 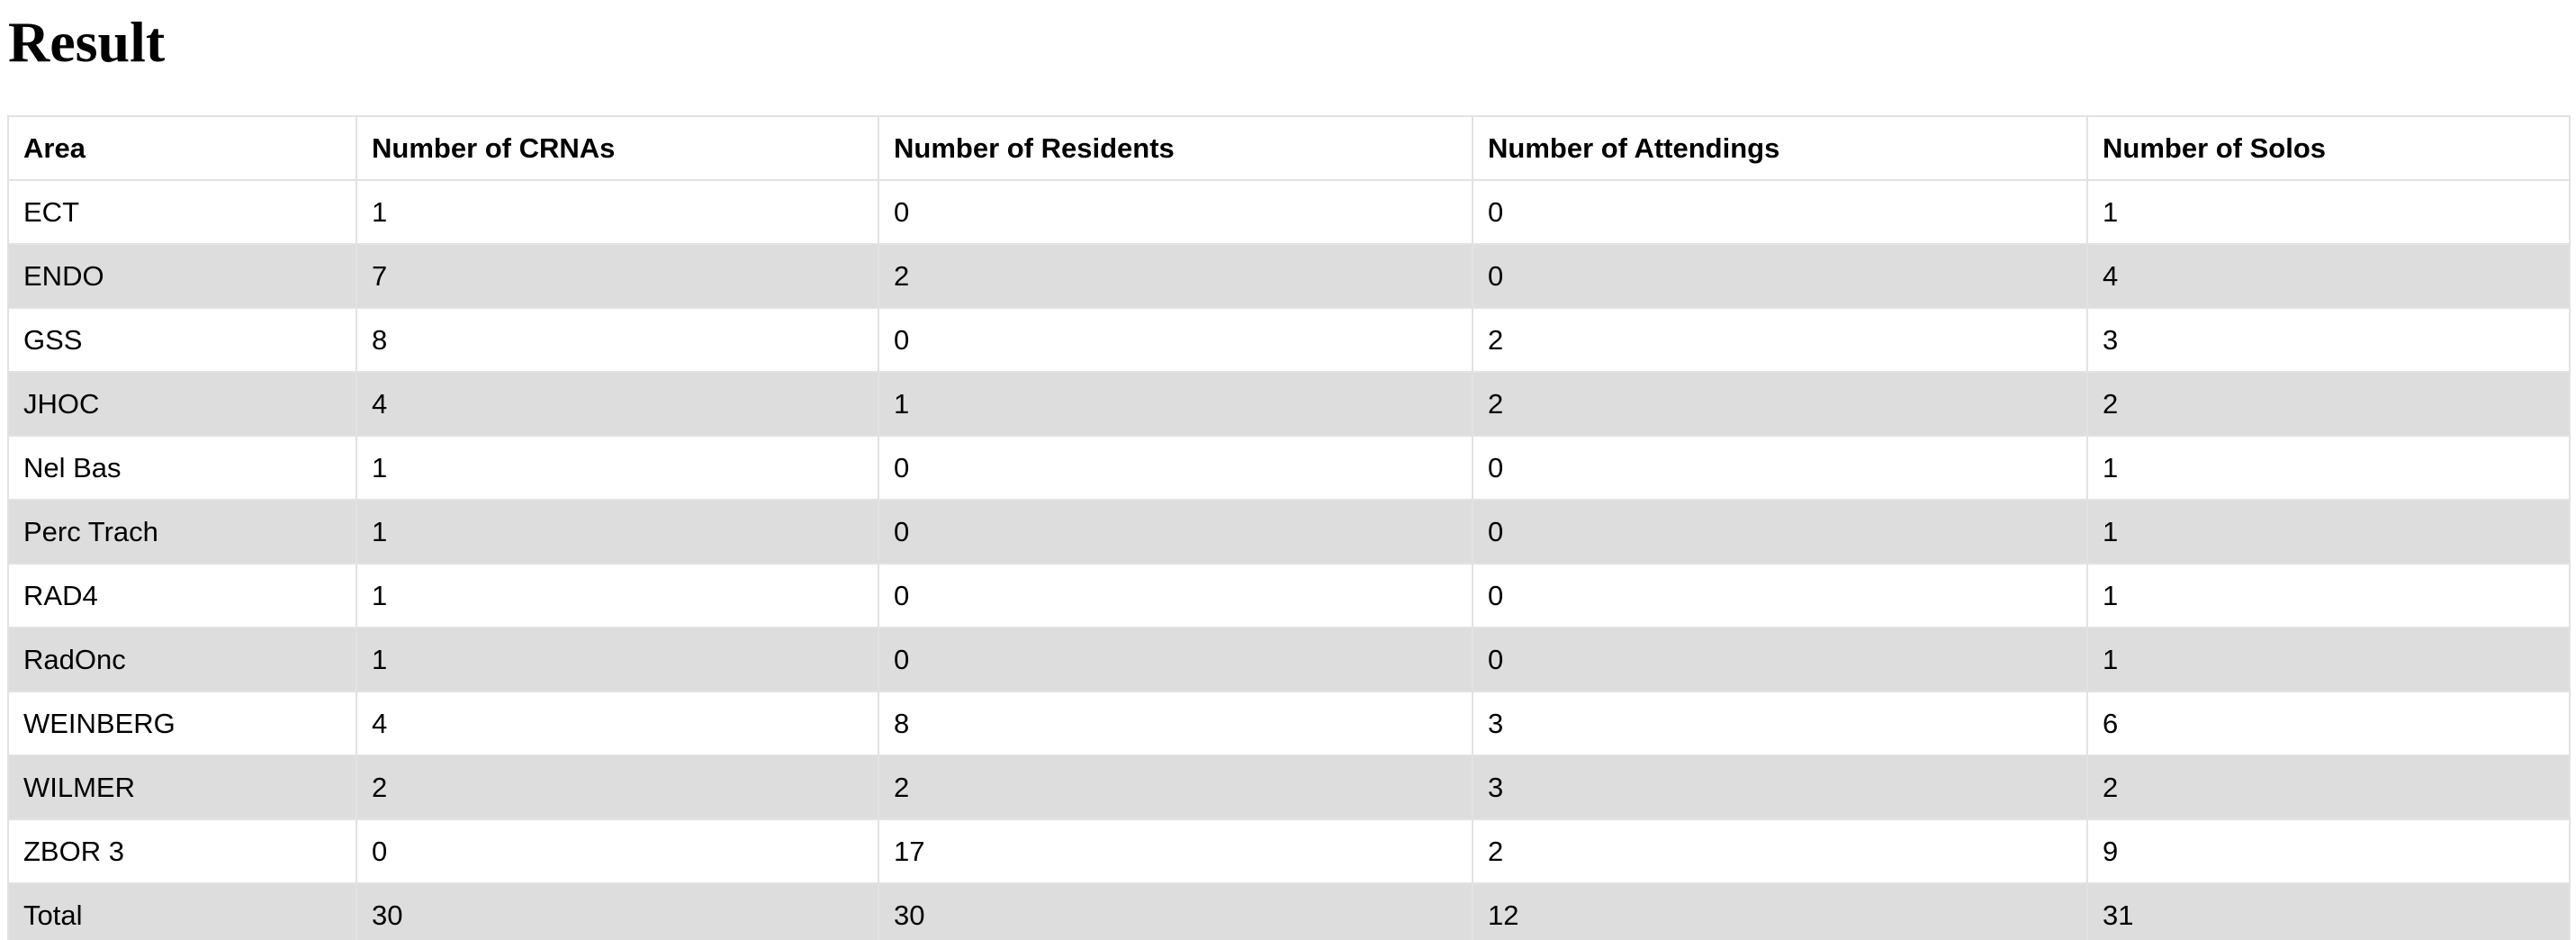 I want to click on page-title: Result, so click(x=87, y=42).